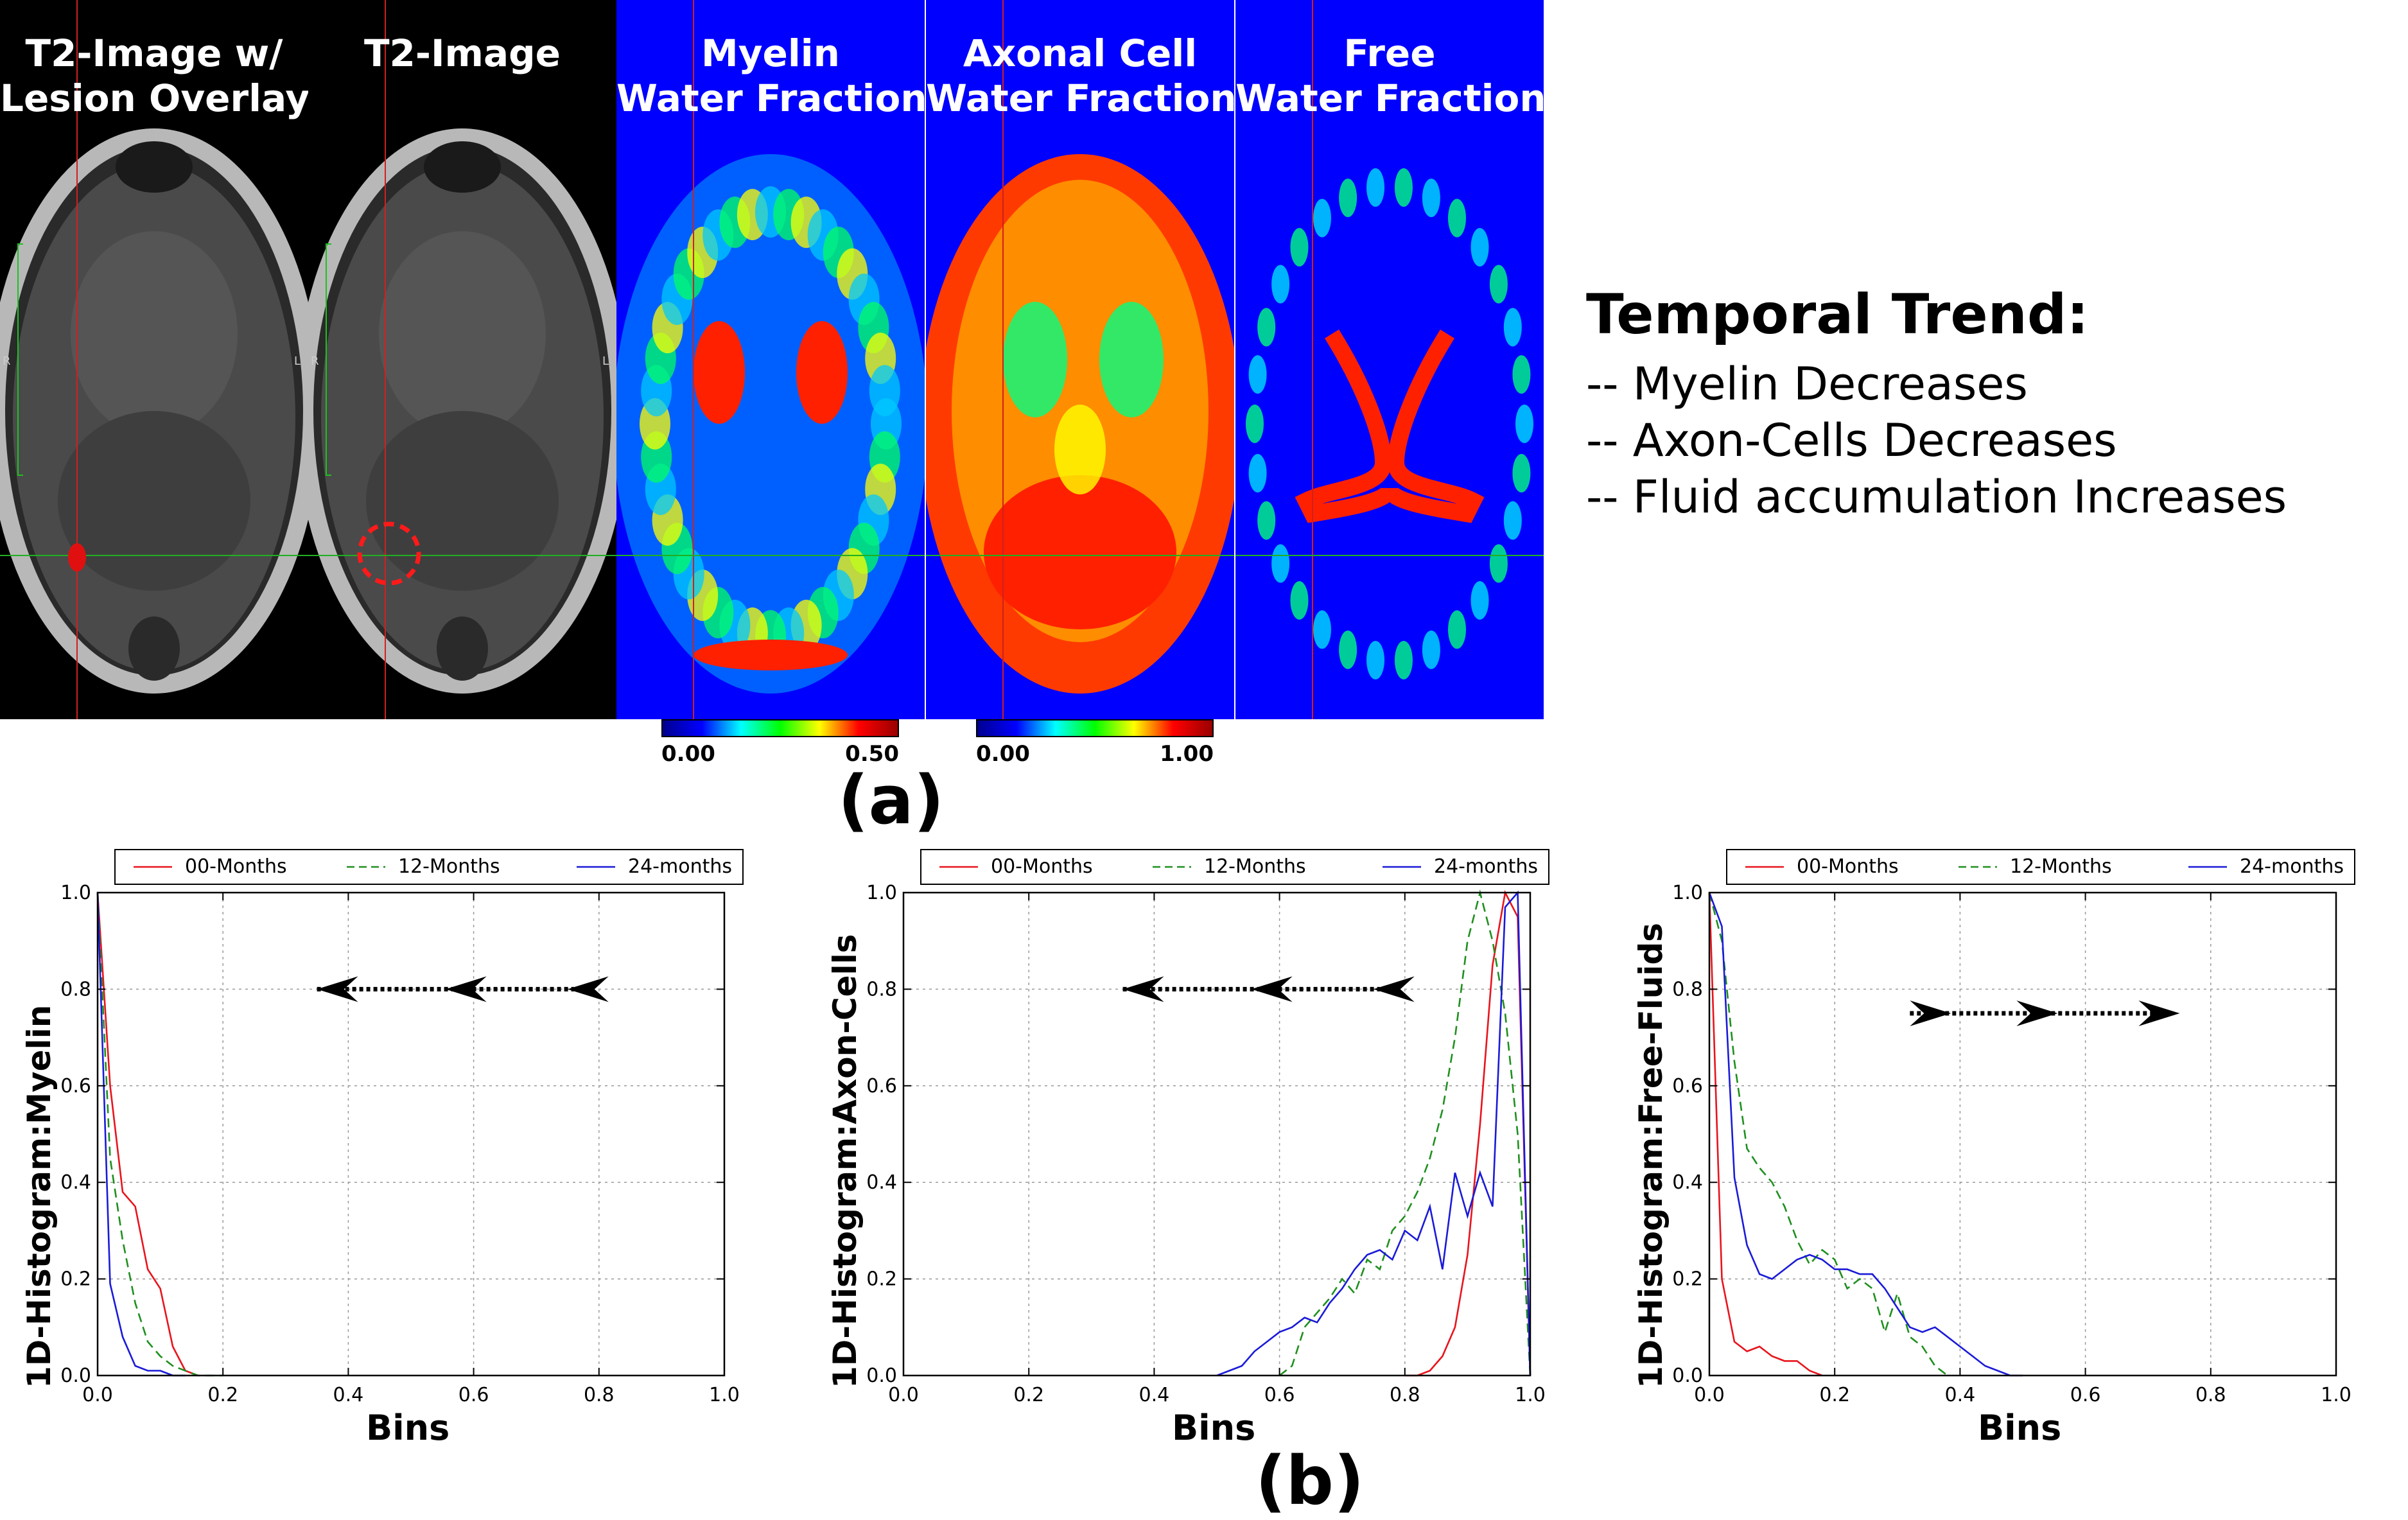 The width and height of the screenshot is (2408, 1520). What do you see at coordinates (236, 866) in the screenshot?
I see `legend-label: 00-Months` at bounding box center [236, 866].